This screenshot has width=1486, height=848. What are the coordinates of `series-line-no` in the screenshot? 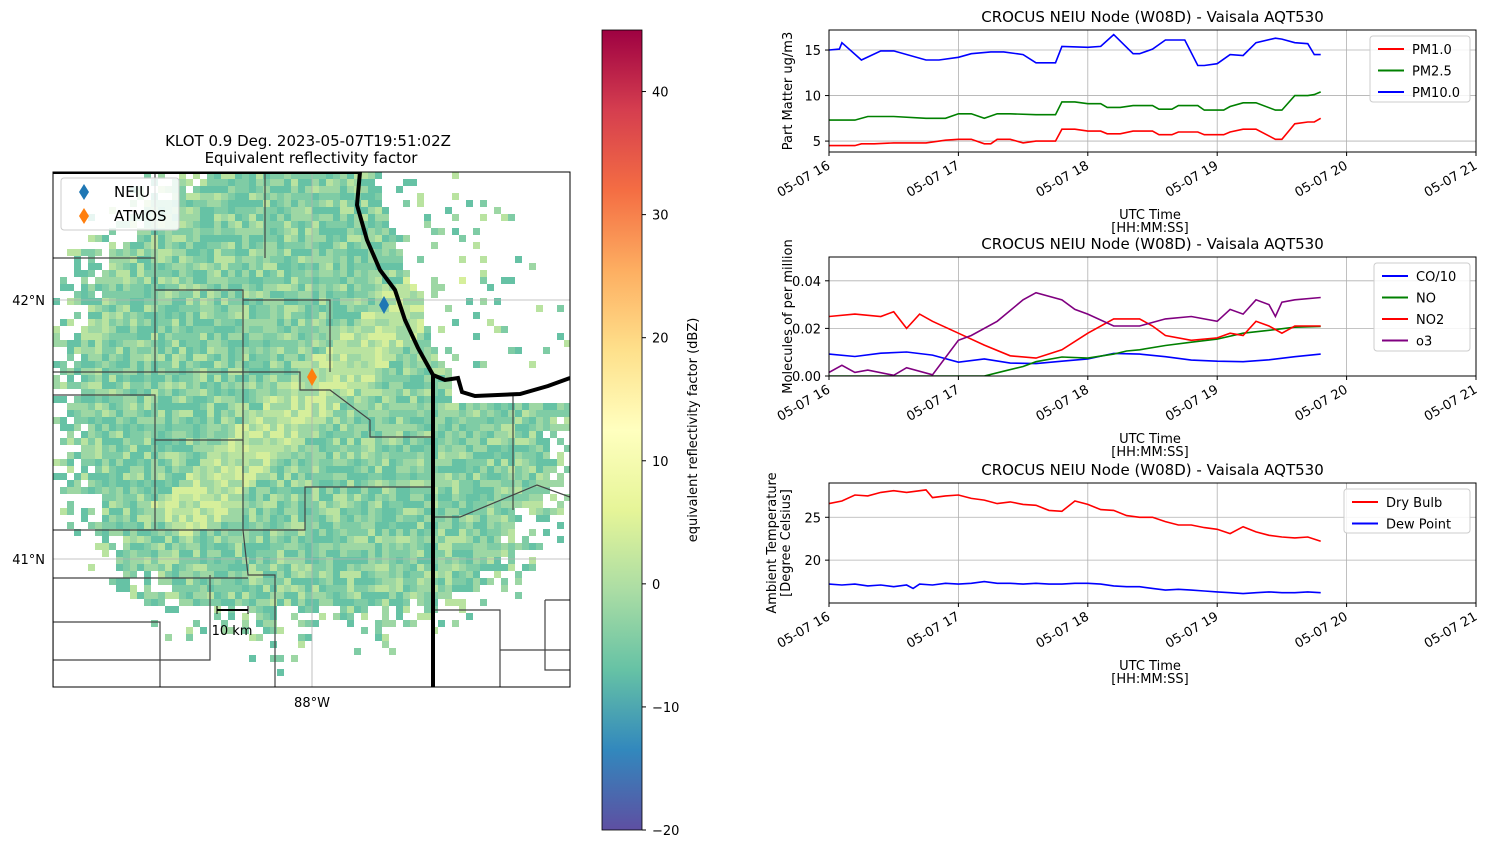 It's located at (1075, 350).